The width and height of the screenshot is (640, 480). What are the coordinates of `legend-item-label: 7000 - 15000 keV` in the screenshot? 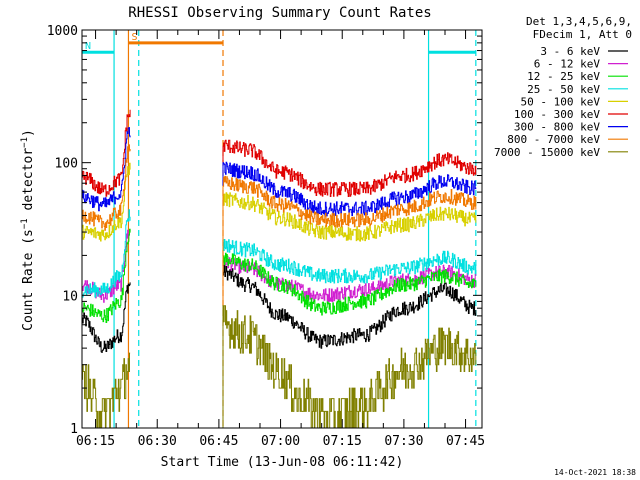 It's located at (547, 152).